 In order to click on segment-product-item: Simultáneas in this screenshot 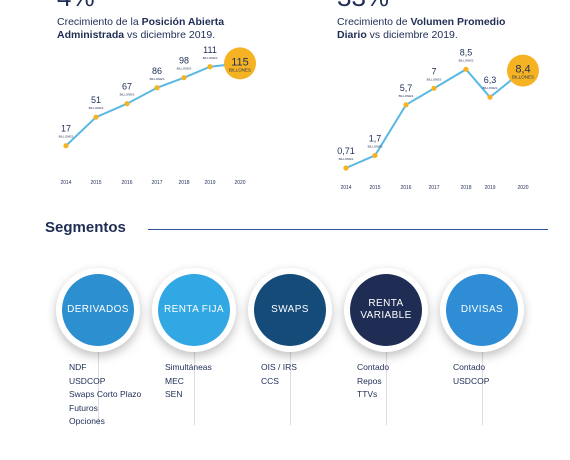, I will do `click(188, 367)`.